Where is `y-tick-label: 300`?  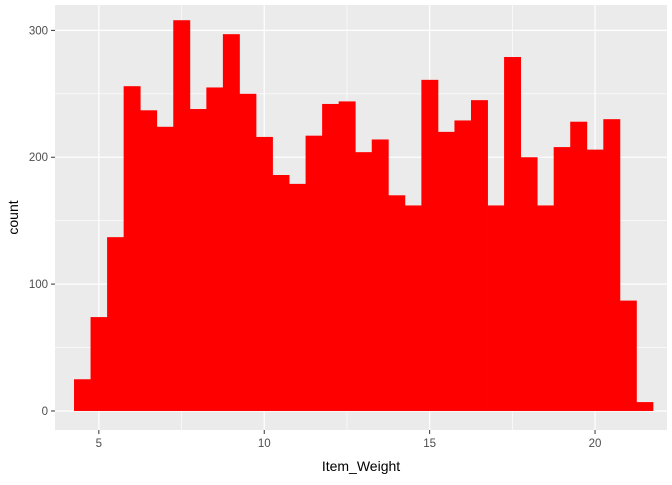
y-tick-label: 300 is located at coordinates (38, 31).